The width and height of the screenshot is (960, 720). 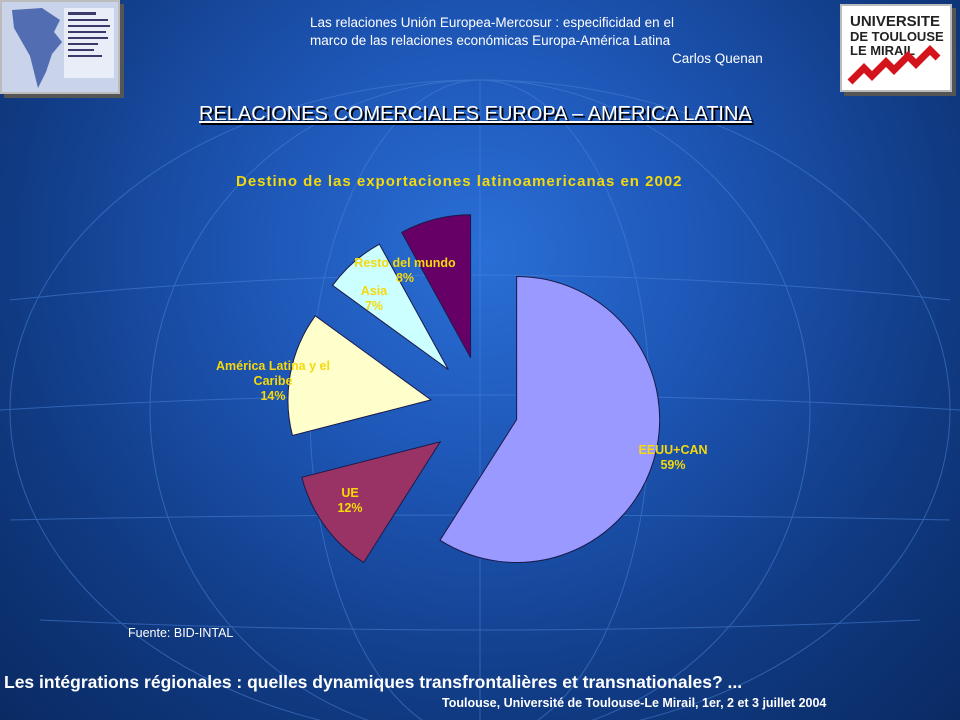 What do you see at coordinates (717, 58) in the screenshot?
I see `header-author: Carlos Quenan` at bounding box center [717, 58].